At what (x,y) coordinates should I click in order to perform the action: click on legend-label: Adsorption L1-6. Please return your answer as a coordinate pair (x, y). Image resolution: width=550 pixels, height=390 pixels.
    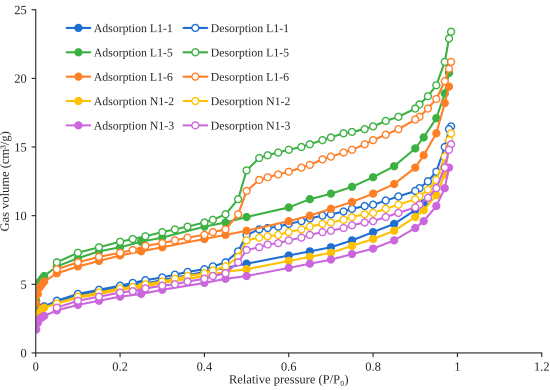
    Looking at the image, I should click on (133, 78).